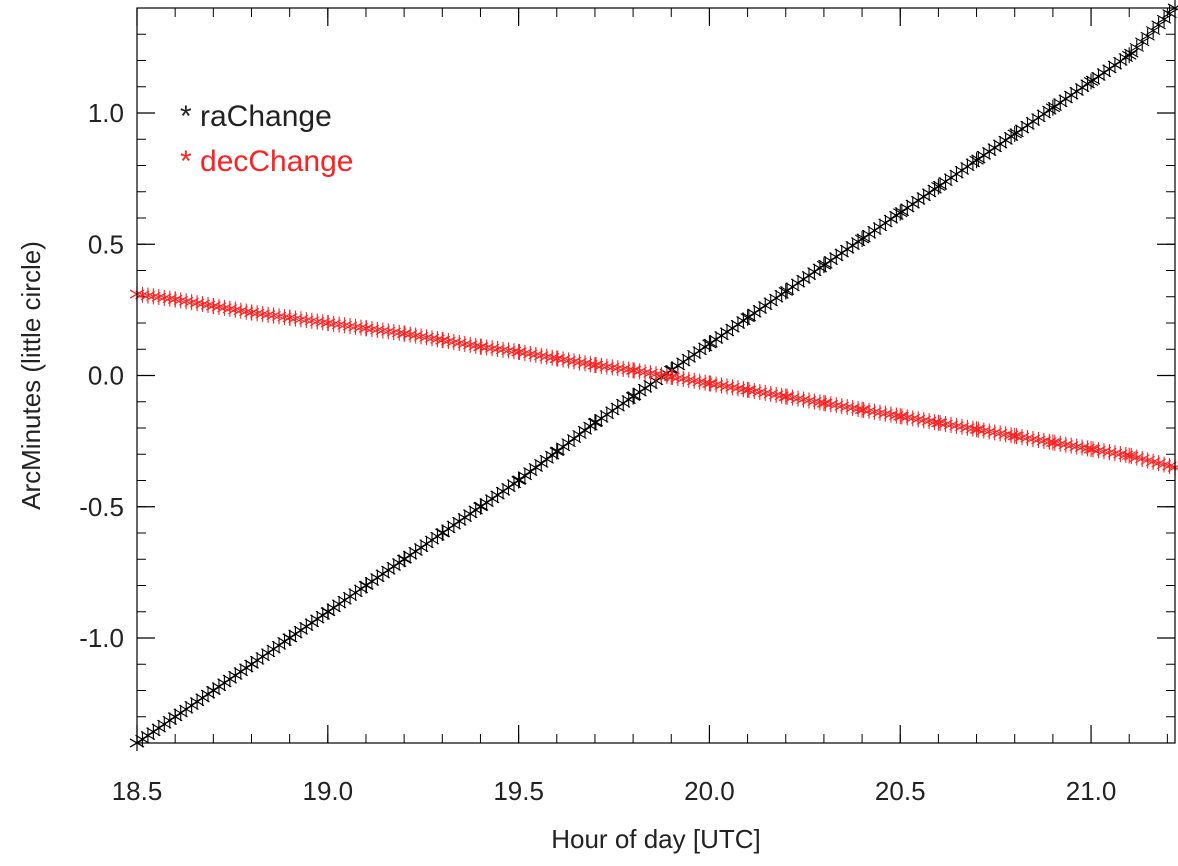  Describe the element at coordinates (614, 791) in the screenshot. I see `x-axis-tick-labels: 18.5 19.0 19.5 20.0 20.5 21.0` at that location.